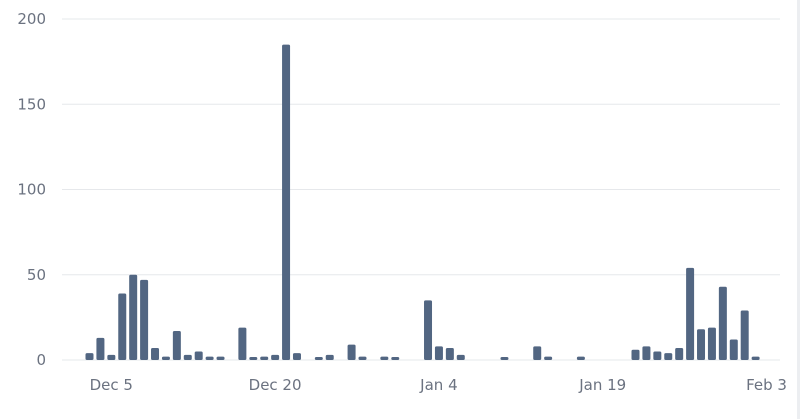 The width and height of the screenshot is (800, 419). What do you see at coordinates (111, 385) in the screenshot?
I see `x-tick-label: Dec 5` at bounding box center [111, 385].